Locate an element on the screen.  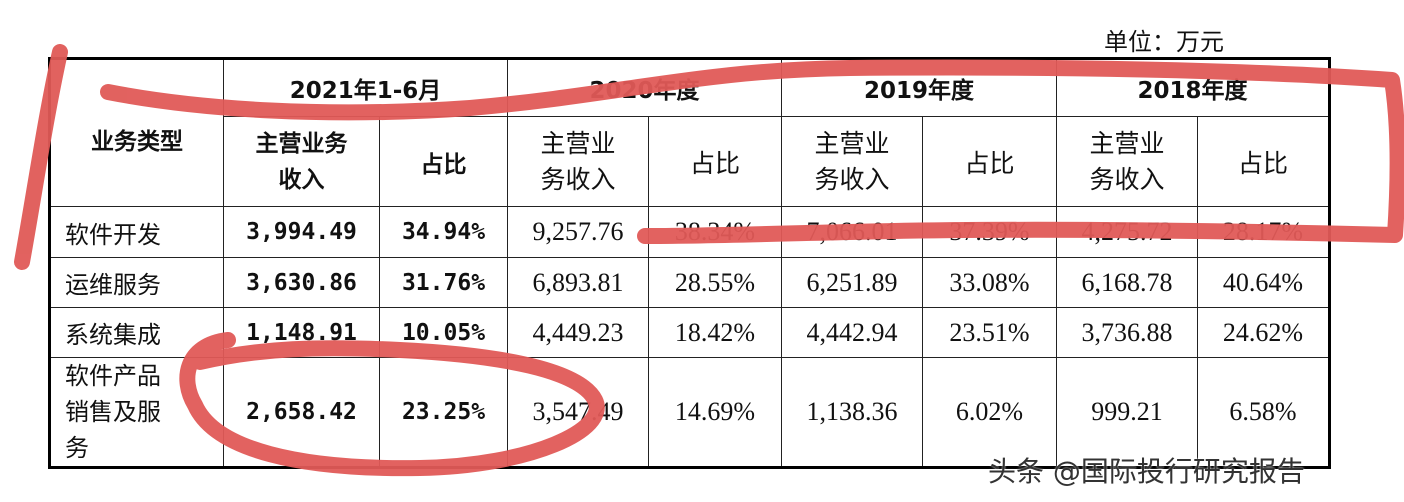
cell: 3,547.49 is located at coordinates (578, 412).